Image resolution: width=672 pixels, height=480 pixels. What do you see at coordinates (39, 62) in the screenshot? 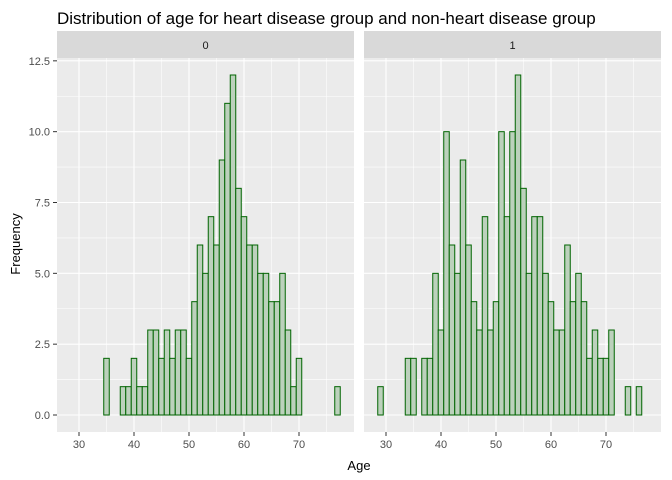
I see `y-tick-label: 12.5` at bounding box center [39, 62].